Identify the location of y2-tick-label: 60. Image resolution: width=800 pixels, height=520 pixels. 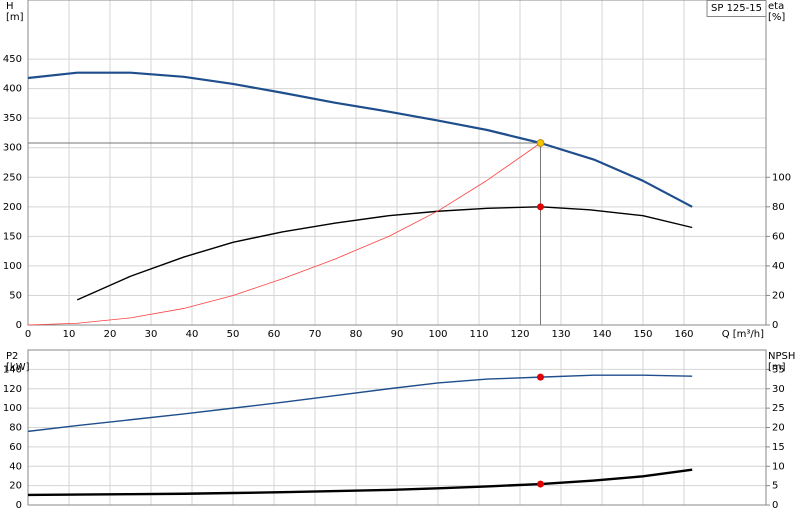
(778, 236).